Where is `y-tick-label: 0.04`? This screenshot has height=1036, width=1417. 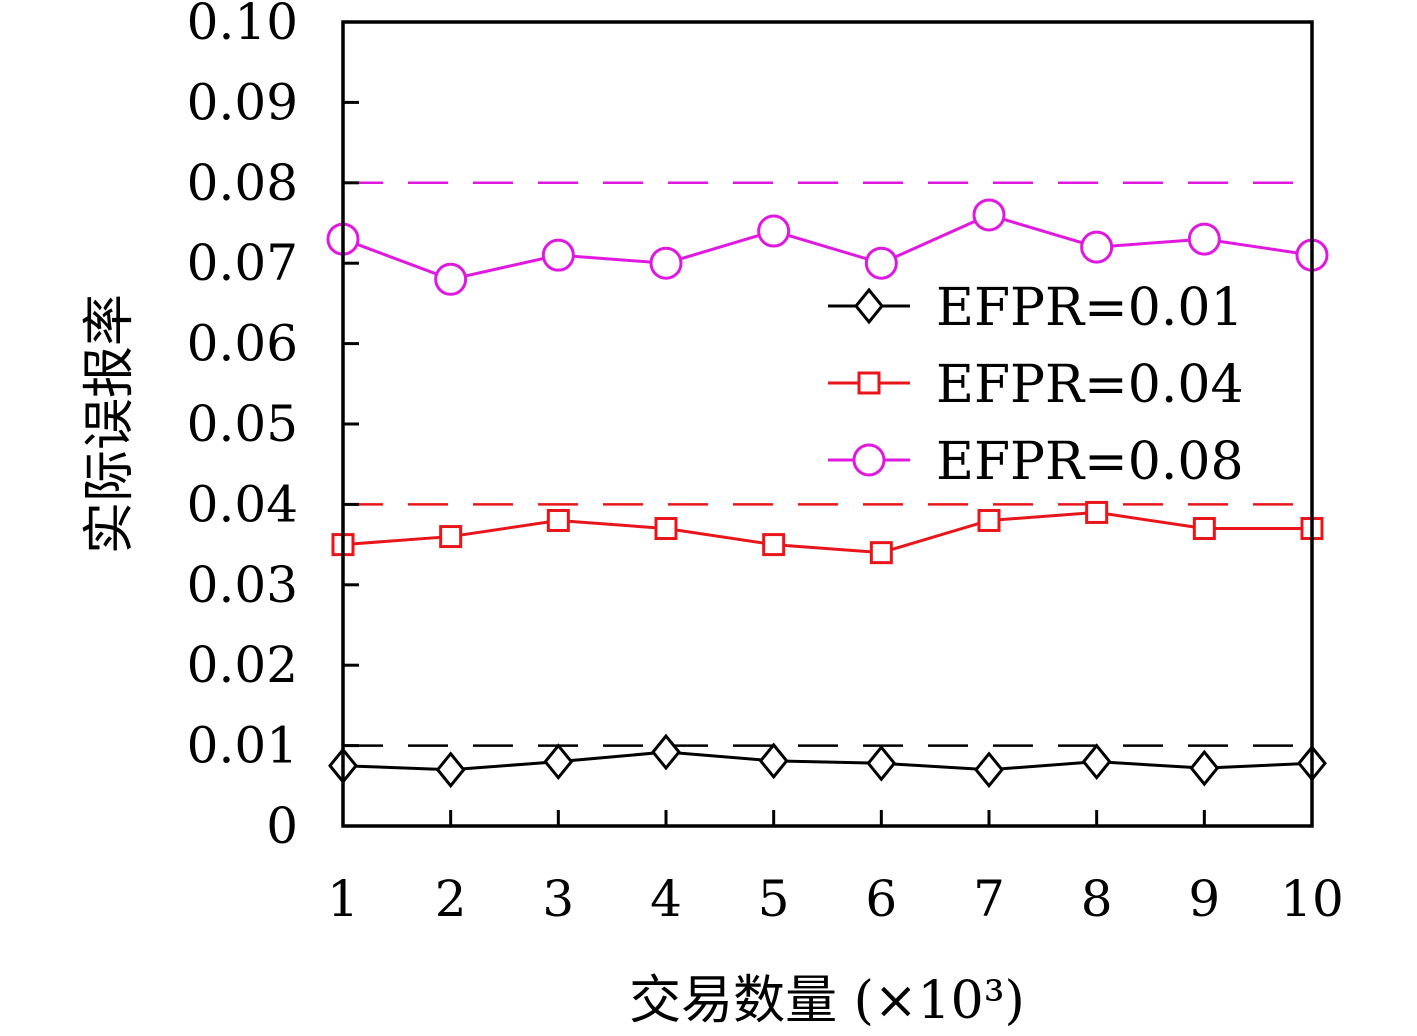
y-tick-label: 0.04 is located at coordinates (242, 504).